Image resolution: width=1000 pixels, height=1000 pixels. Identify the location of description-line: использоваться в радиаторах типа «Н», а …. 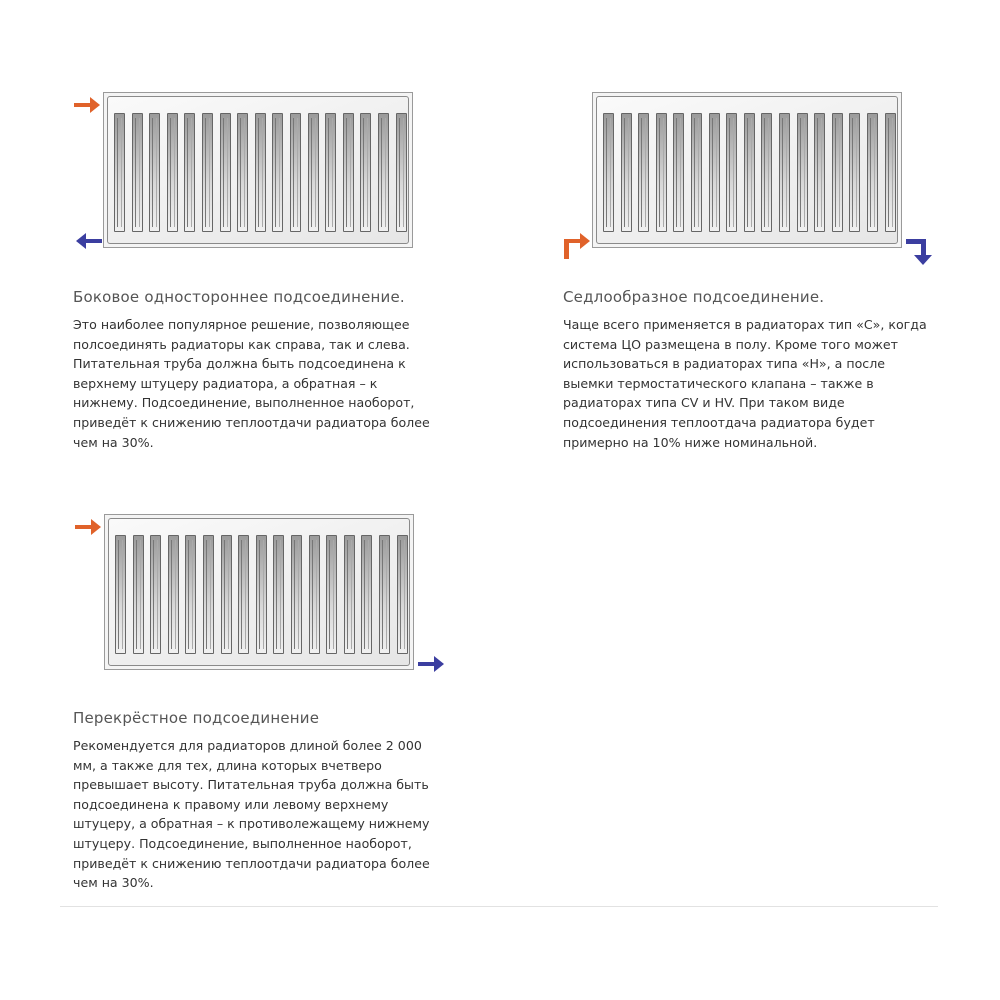
(724, 364).